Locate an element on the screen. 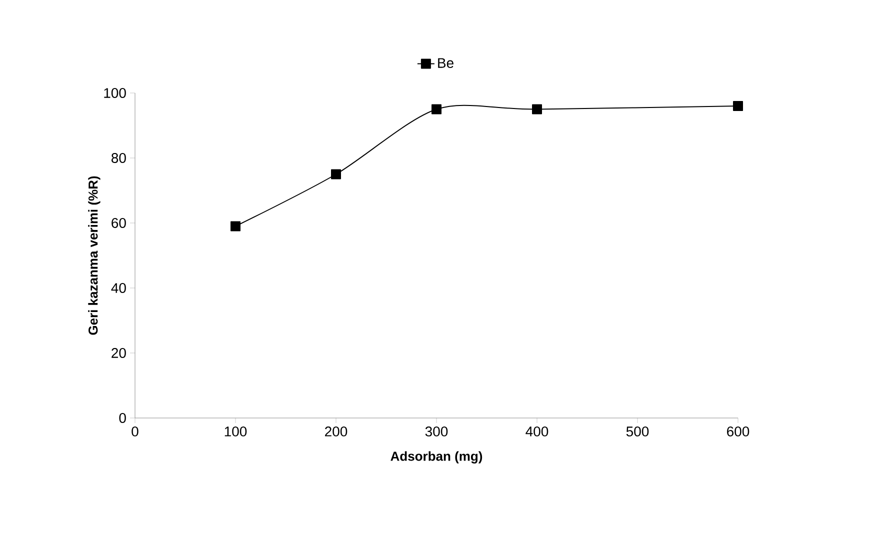  y-tick-label: 0 is located at coordinates (122, 418).